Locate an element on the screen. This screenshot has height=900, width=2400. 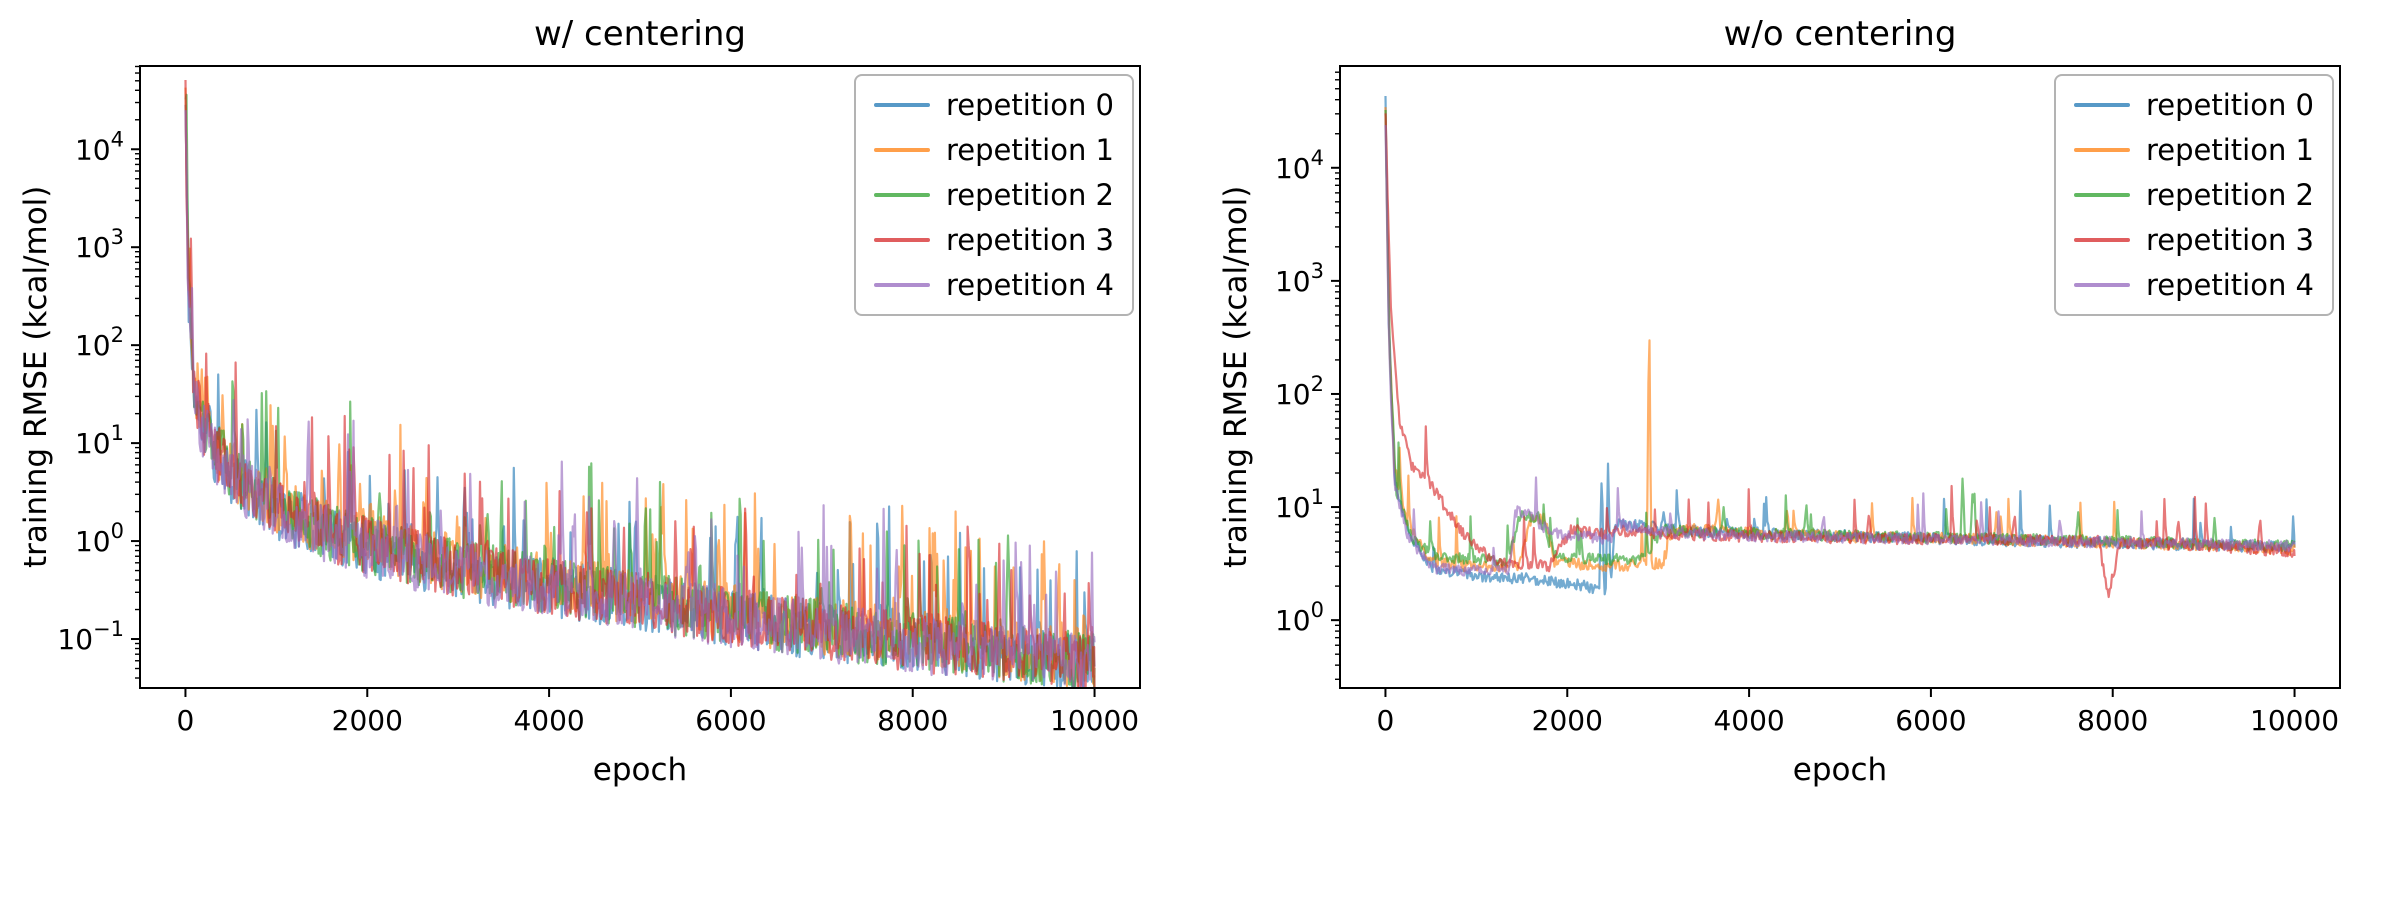
chart-title: w/ centering is located at coordinates (640, 34).